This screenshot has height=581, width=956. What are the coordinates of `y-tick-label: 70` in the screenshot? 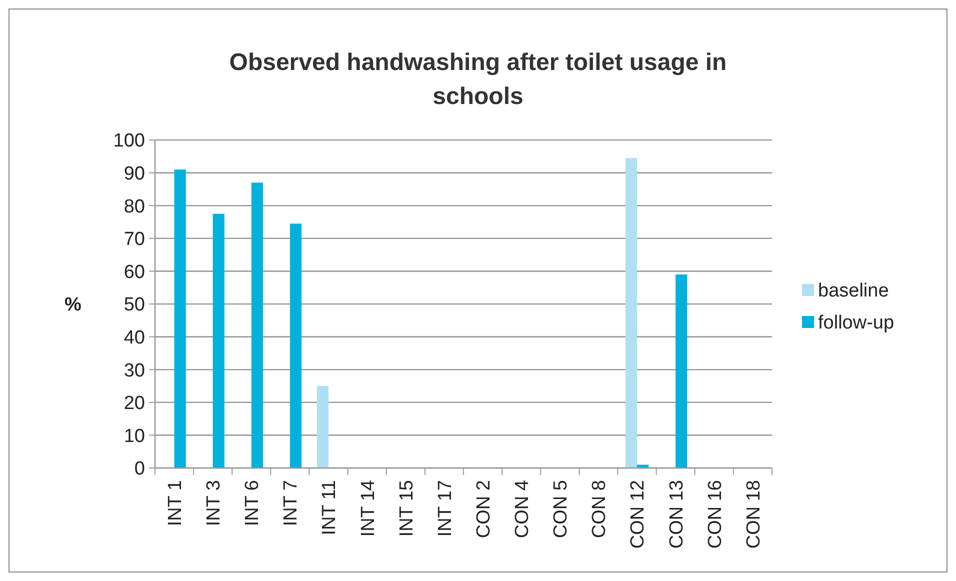 It's located at (134, 239).